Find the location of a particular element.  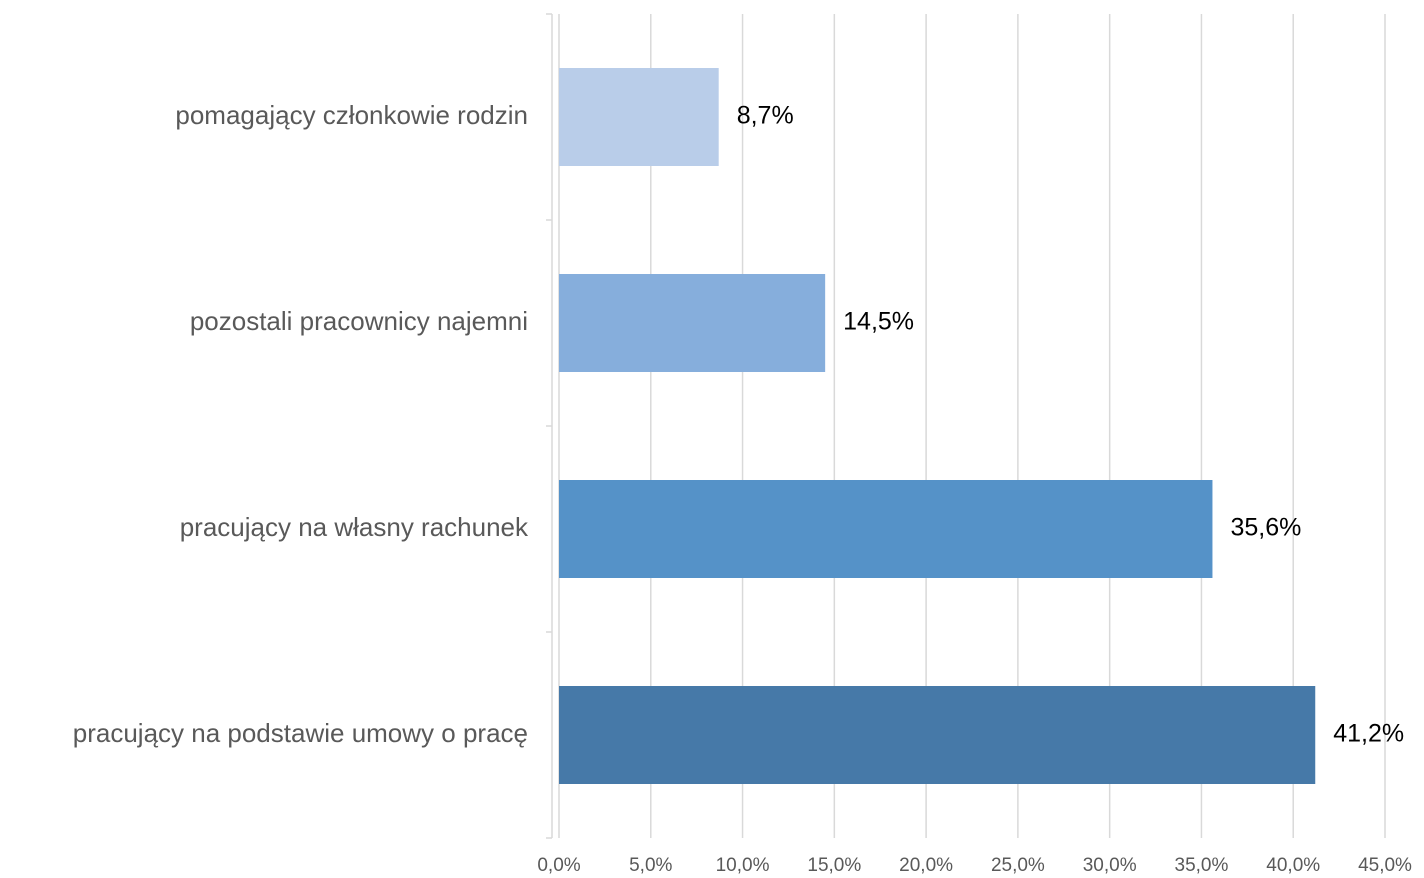

y-tick-label: pracujący na własny rachunek is located at coordinates (354, 527).